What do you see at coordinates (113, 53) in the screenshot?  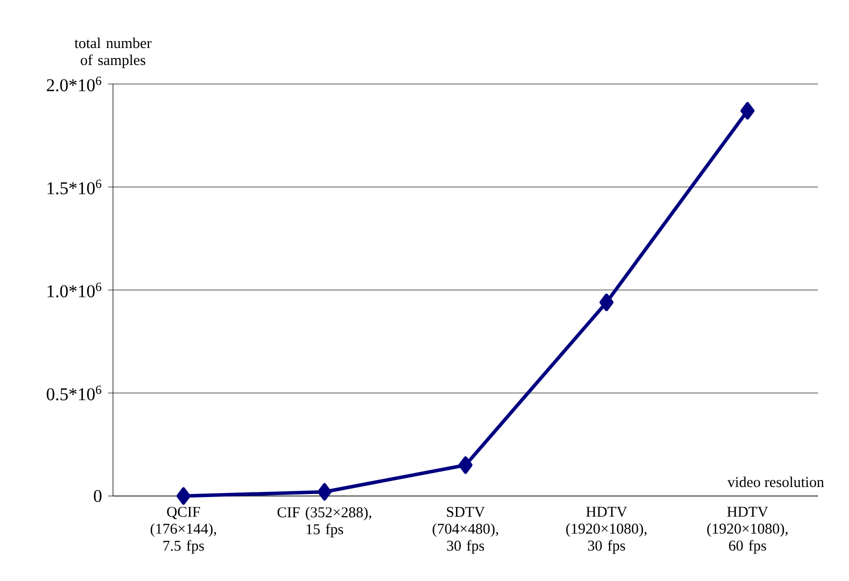 I see `y-axis-title: total number of samples` at bounding box center [113, 53].